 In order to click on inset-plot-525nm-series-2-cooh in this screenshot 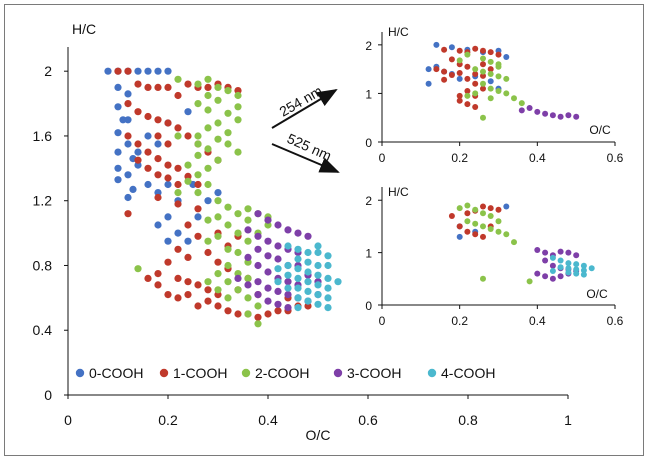, I will do `click(494, 243)`.